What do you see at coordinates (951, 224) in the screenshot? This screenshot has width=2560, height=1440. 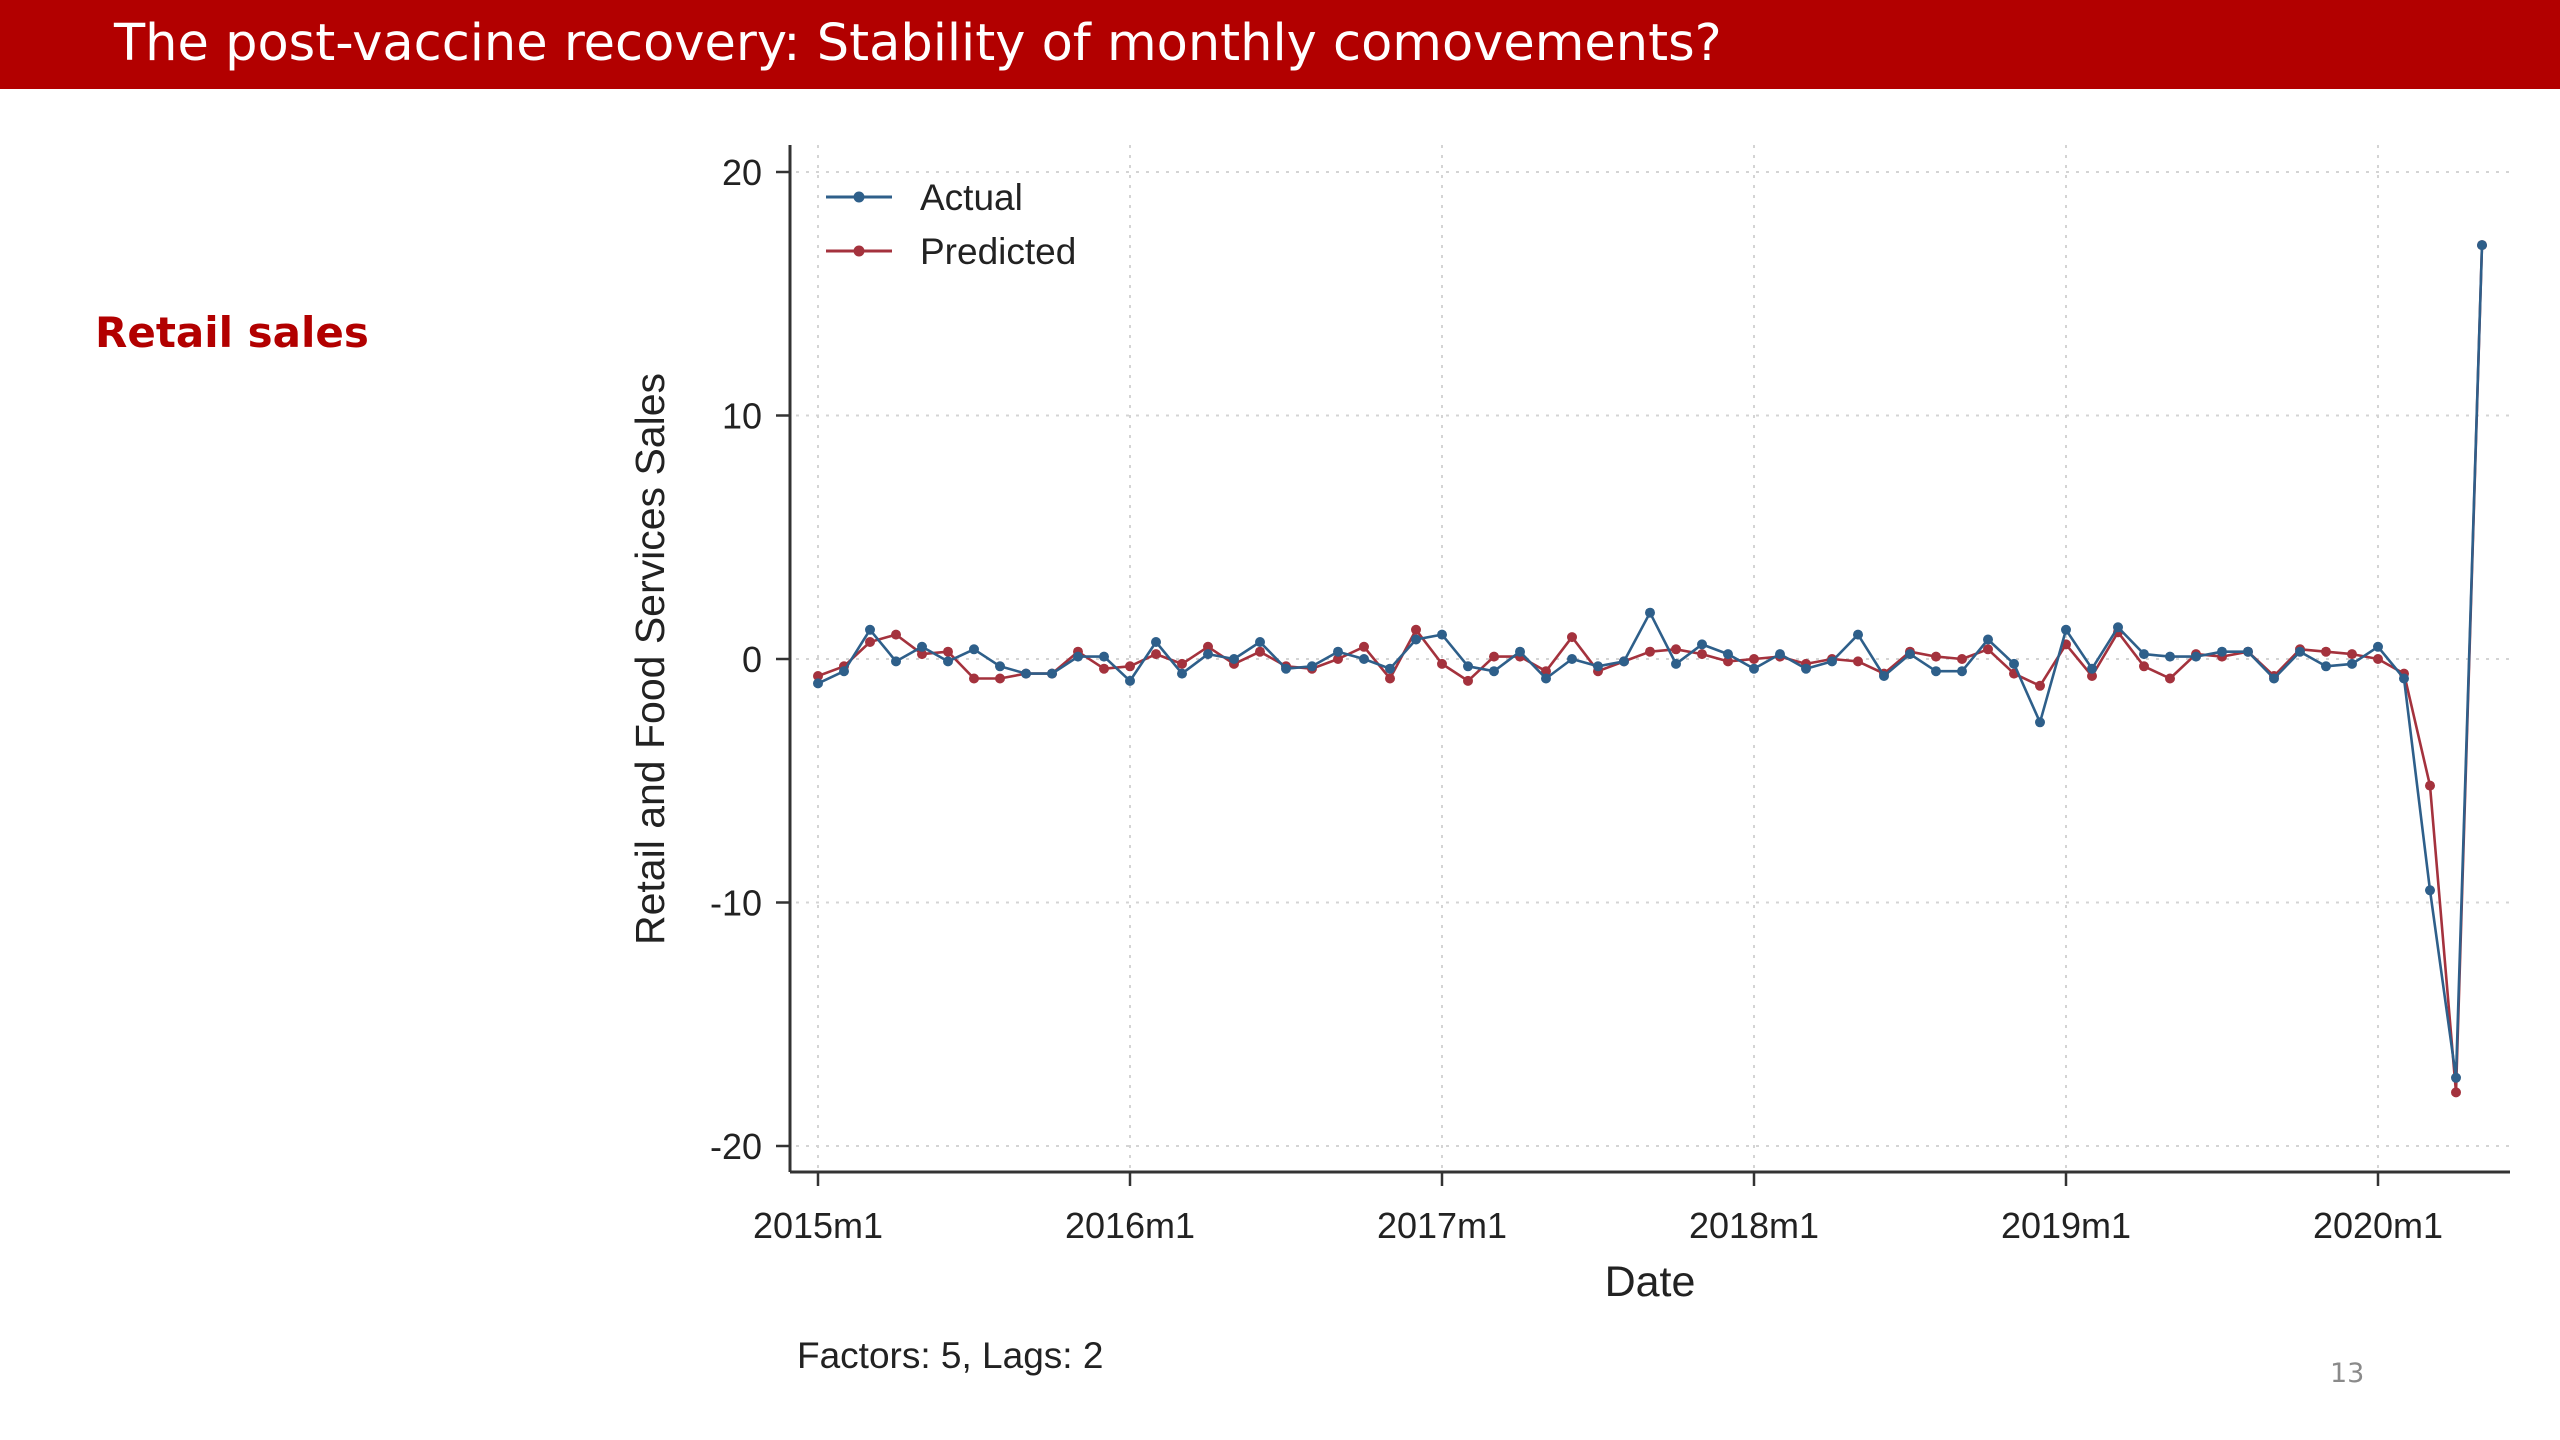 I see `legend: Actual Predicted` at bounding box center [951, 224].